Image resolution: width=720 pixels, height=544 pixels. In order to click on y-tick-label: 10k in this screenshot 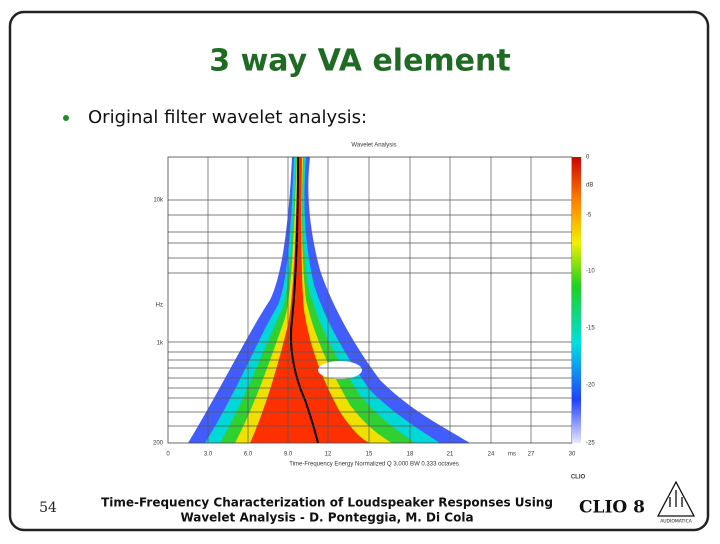, I will do `click(158, 201)`.